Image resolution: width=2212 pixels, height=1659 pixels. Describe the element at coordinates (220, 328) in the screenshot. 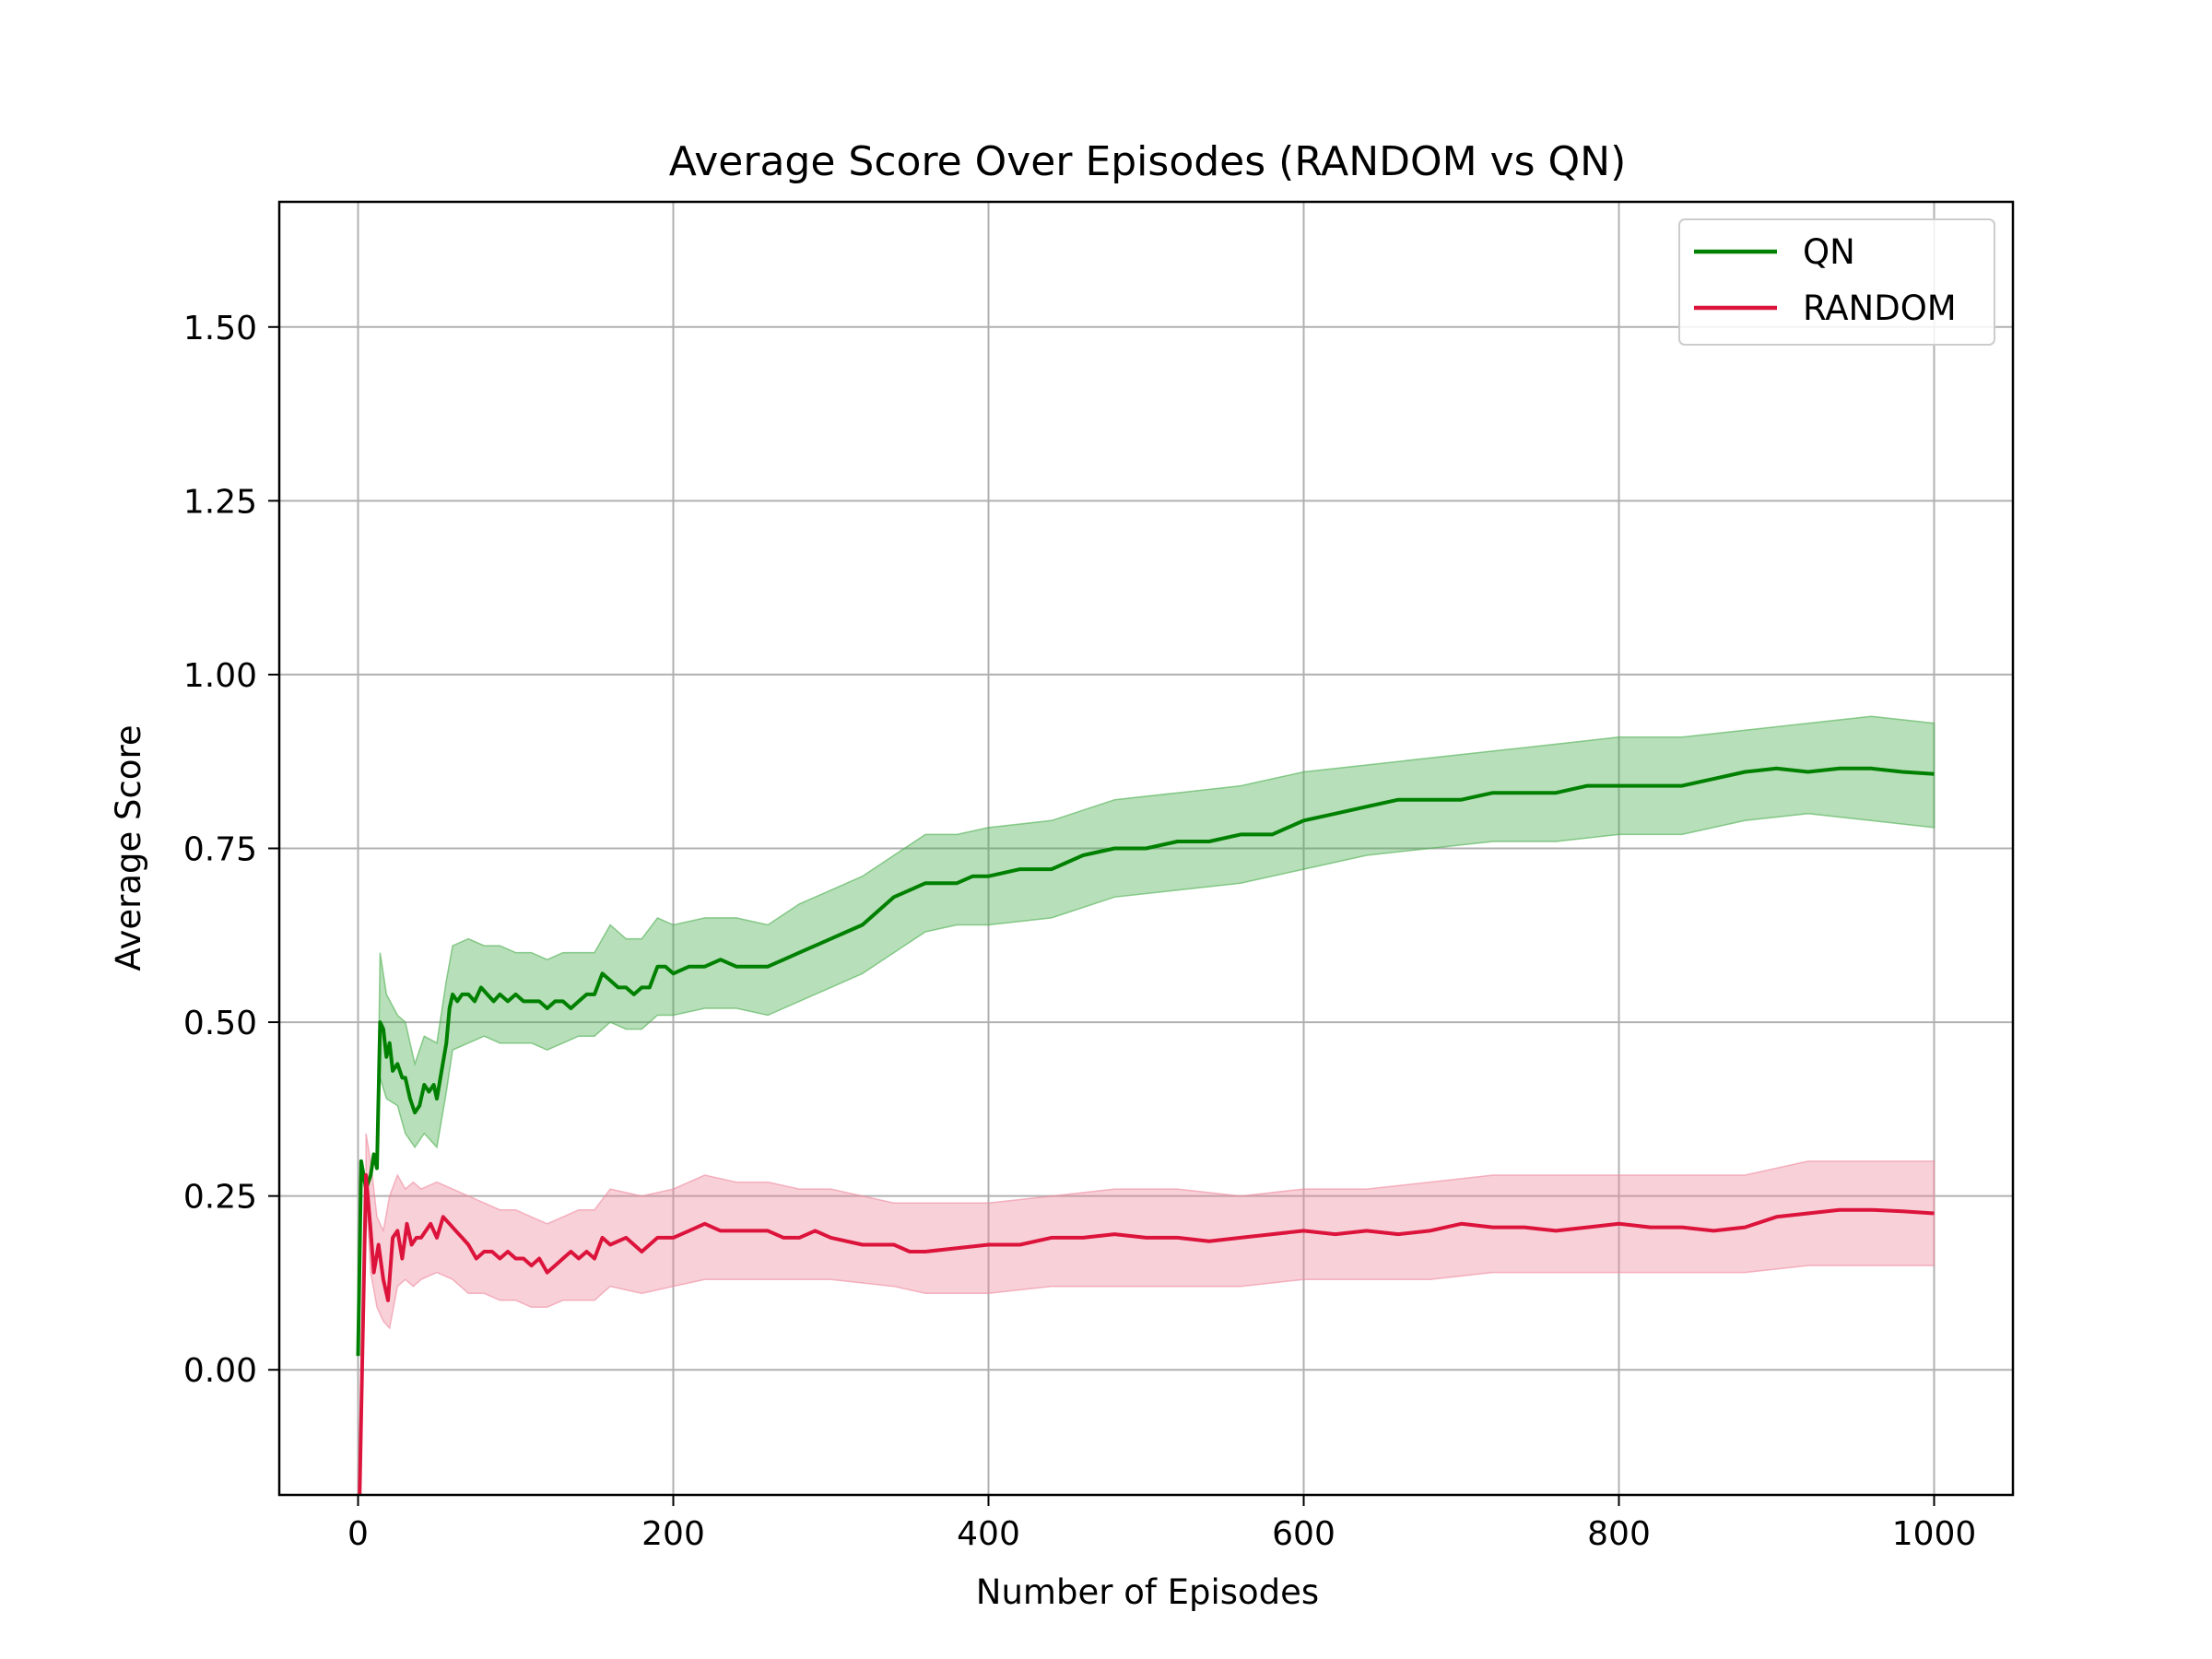

I see `y-tick-label: 1.50` at that location.